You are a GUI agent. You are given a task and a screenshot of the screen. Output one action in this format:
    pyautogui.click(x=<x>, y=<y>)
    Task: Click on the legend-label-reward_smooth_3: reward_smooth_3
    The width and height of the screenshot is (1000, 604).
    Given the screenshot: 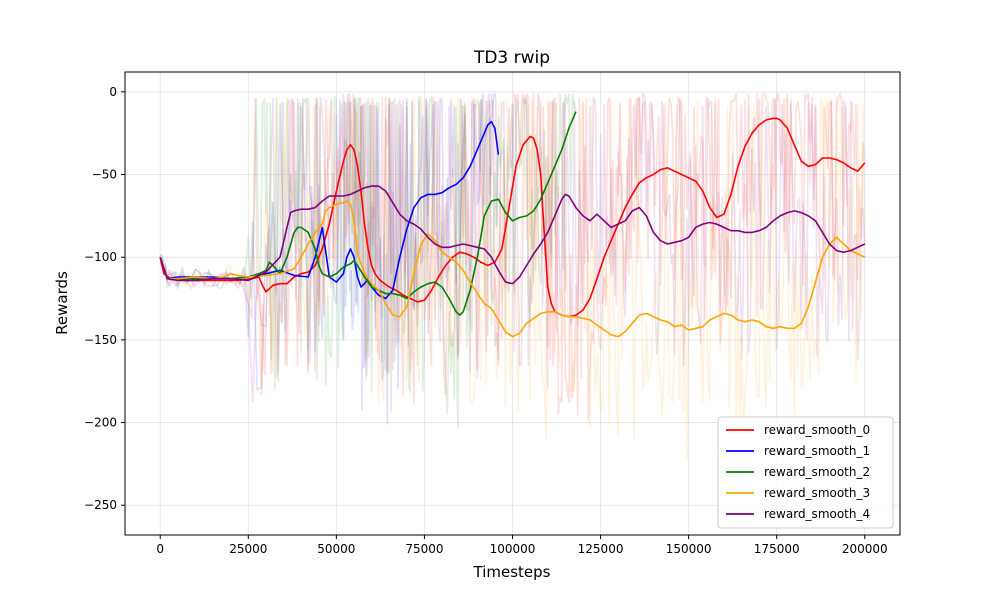 What is the action you would take?
    pyautogui.click(x=817, y=493)
    